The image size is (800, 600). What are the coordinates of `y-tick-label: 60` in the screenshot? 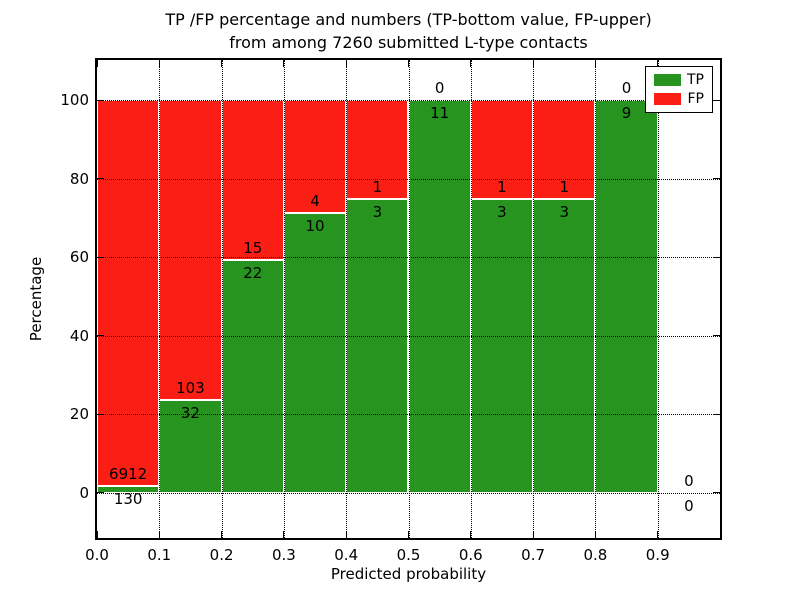 It's located at (79, 257).